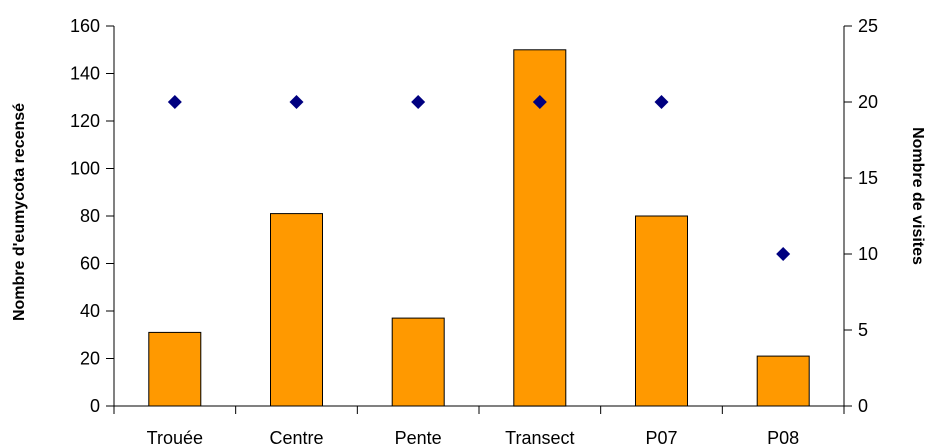  Describe the element at coordinates (783, 438) in the screenshot. I see `category-label-5: P08` at that location.